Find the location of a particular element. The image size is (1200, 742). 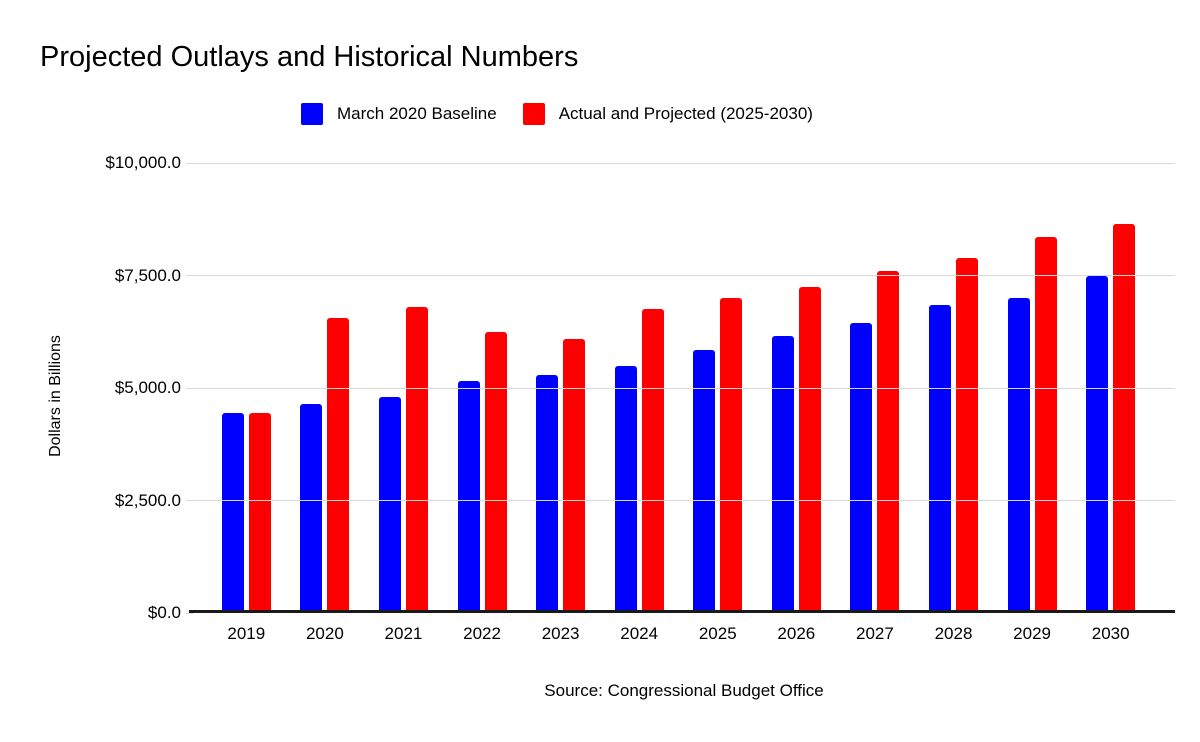

bar-group-2020 is located at coordinates (325, 388).